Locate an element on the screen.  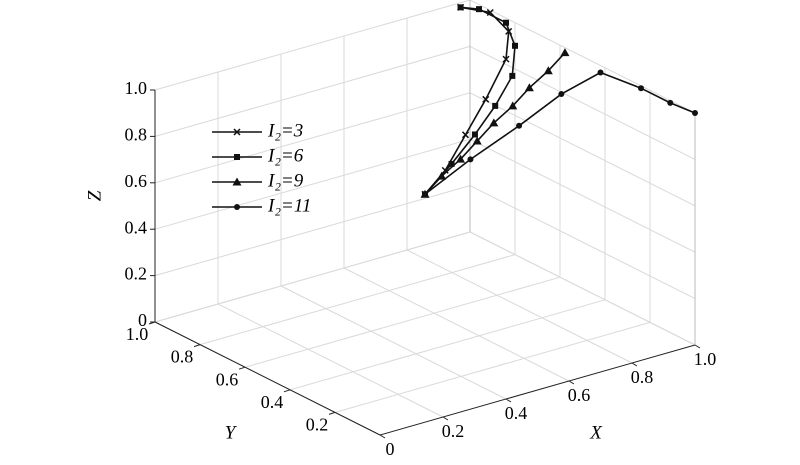
legend-label: I₂=6 is located at coordinates (285, 155).